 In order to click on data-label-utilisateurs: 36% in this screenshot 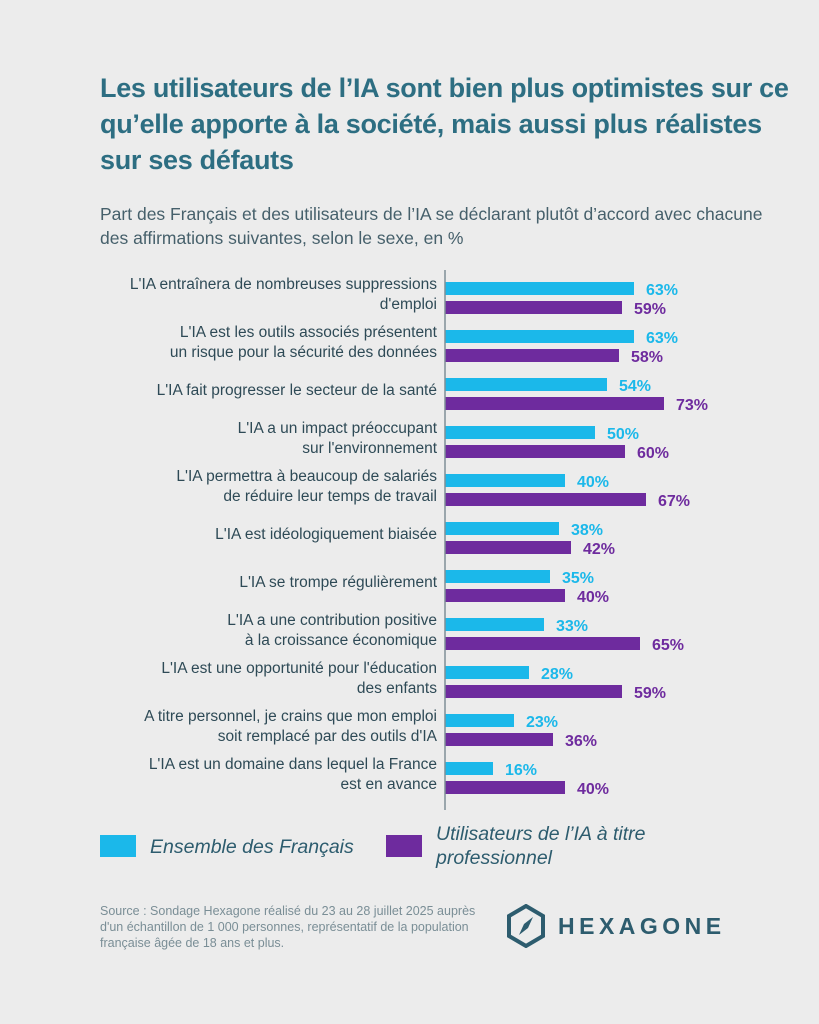, I will do `click(581, 741)`.